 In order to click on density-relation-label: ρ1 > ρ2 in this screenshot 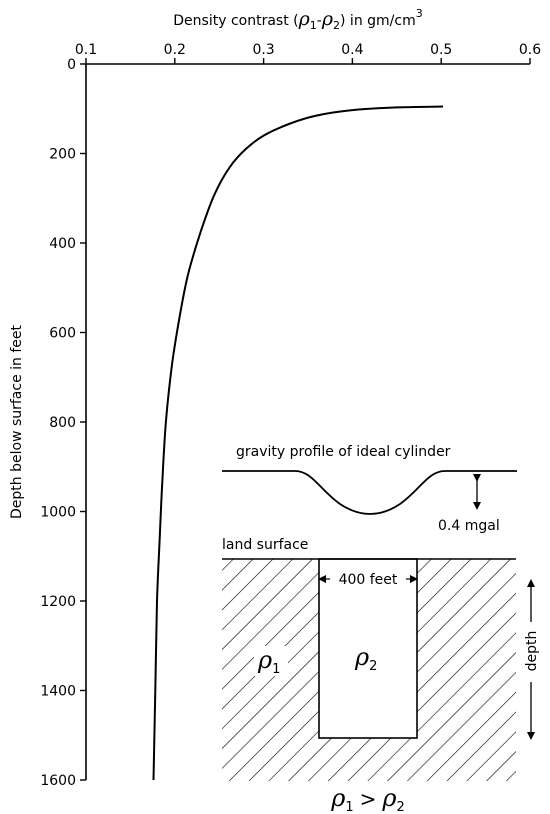, I will do `click(367, 799)`.